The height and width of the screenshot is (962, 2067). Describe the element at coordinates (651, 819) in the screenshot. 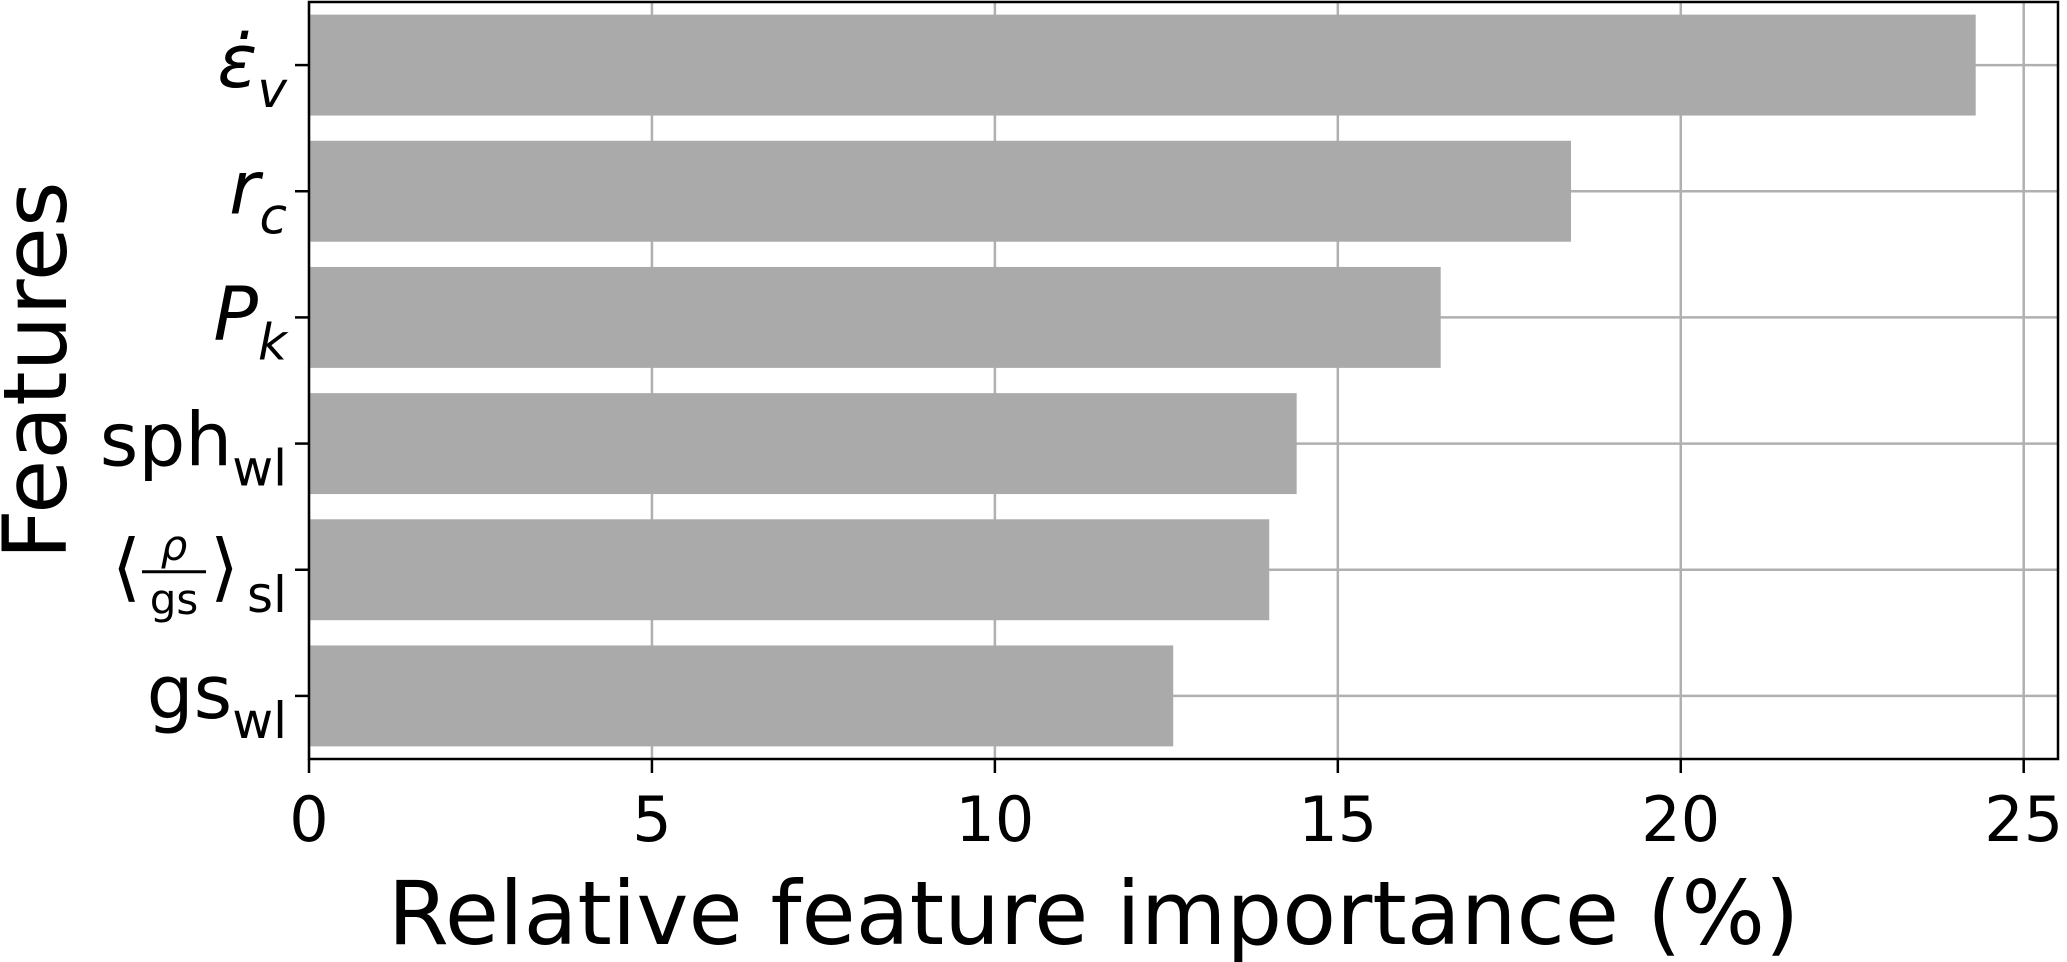

I see `x-tick-label: 5` at that location.